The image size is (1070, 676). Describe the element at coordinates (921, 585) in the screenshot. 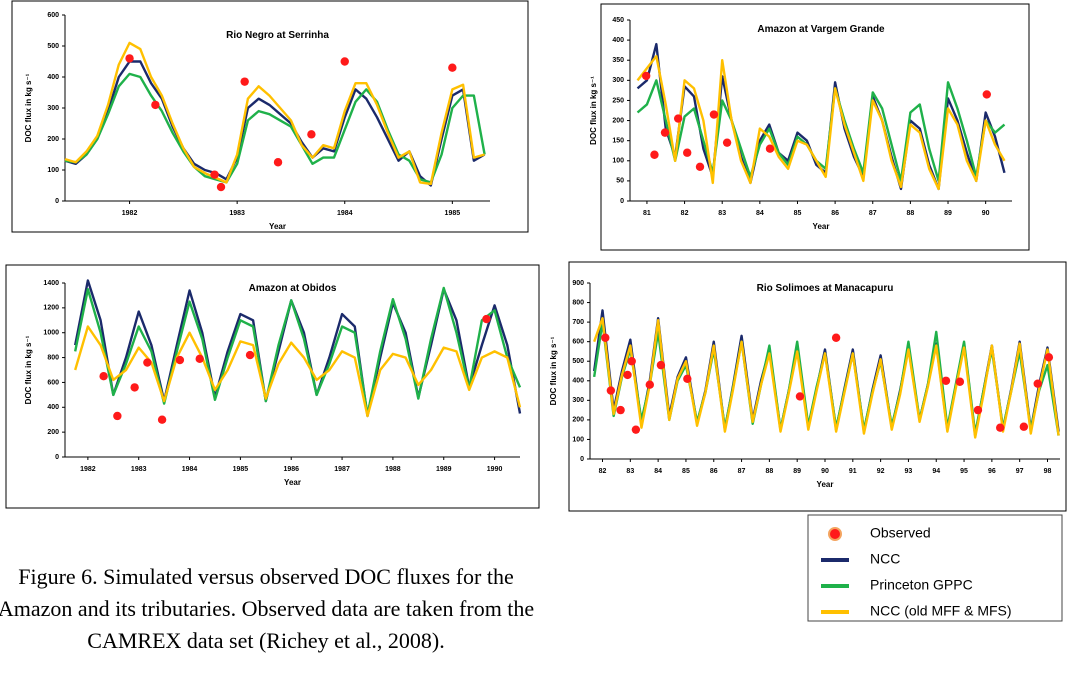

I see `legend-label: Princeton GPPC` at that location.